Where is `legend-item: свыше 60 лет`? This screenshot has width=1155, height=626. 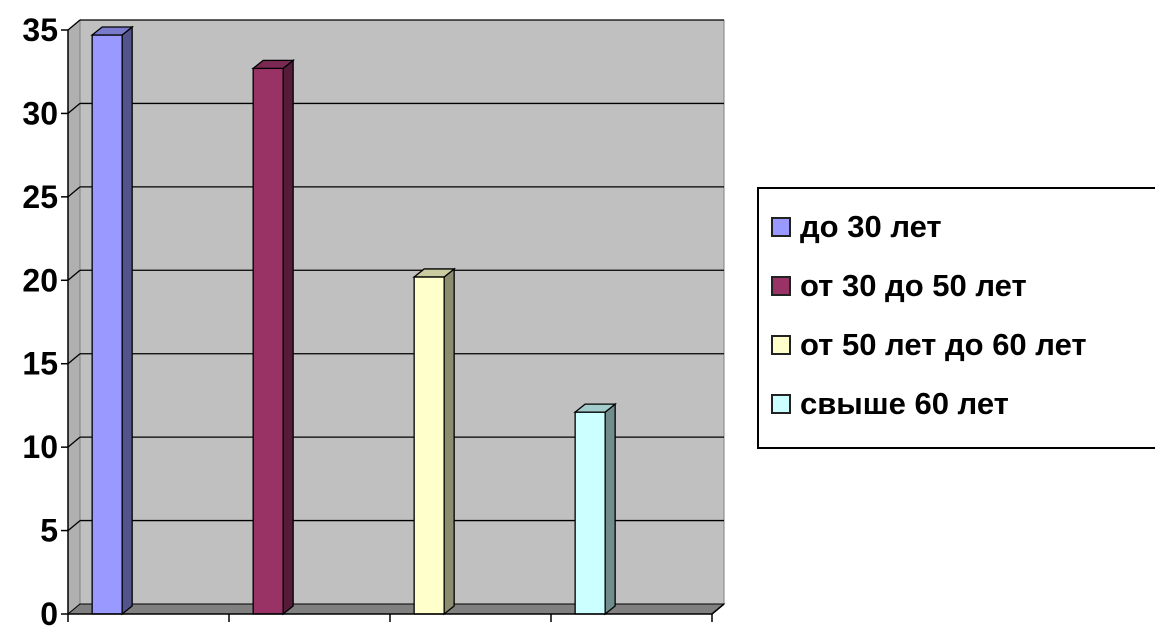 legend-item: свыше 60 лет is located at coordinates (890, 404).